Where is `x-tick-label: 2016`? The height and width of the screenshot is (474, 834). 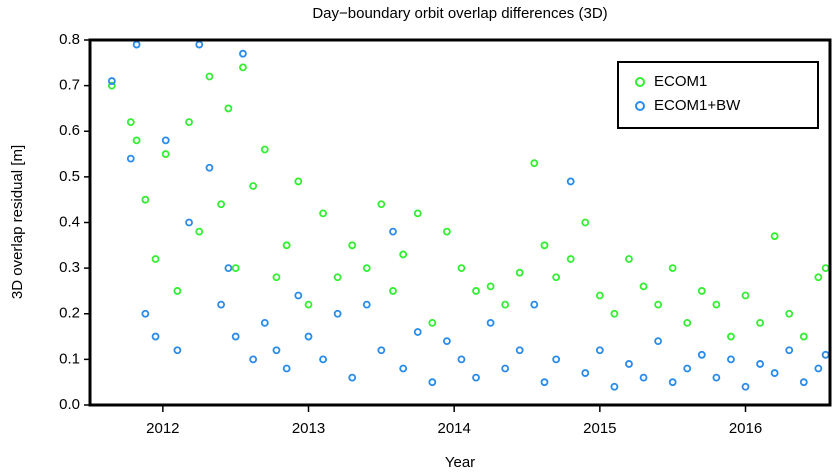 x-tick-label: 2016 is located at coordinates (745, 428).